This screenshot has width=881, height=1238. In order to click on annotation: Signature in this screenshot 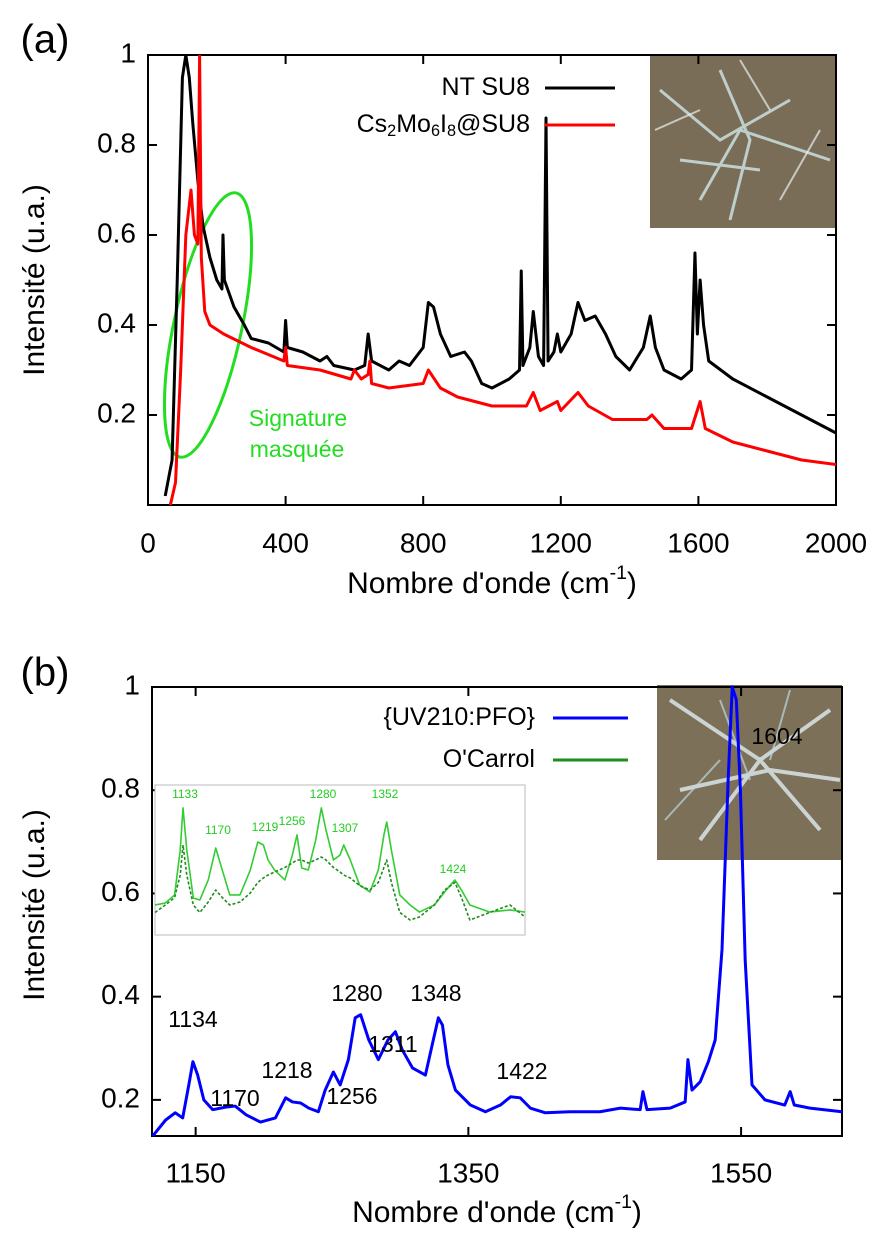, I will do `click(298, 418)`.